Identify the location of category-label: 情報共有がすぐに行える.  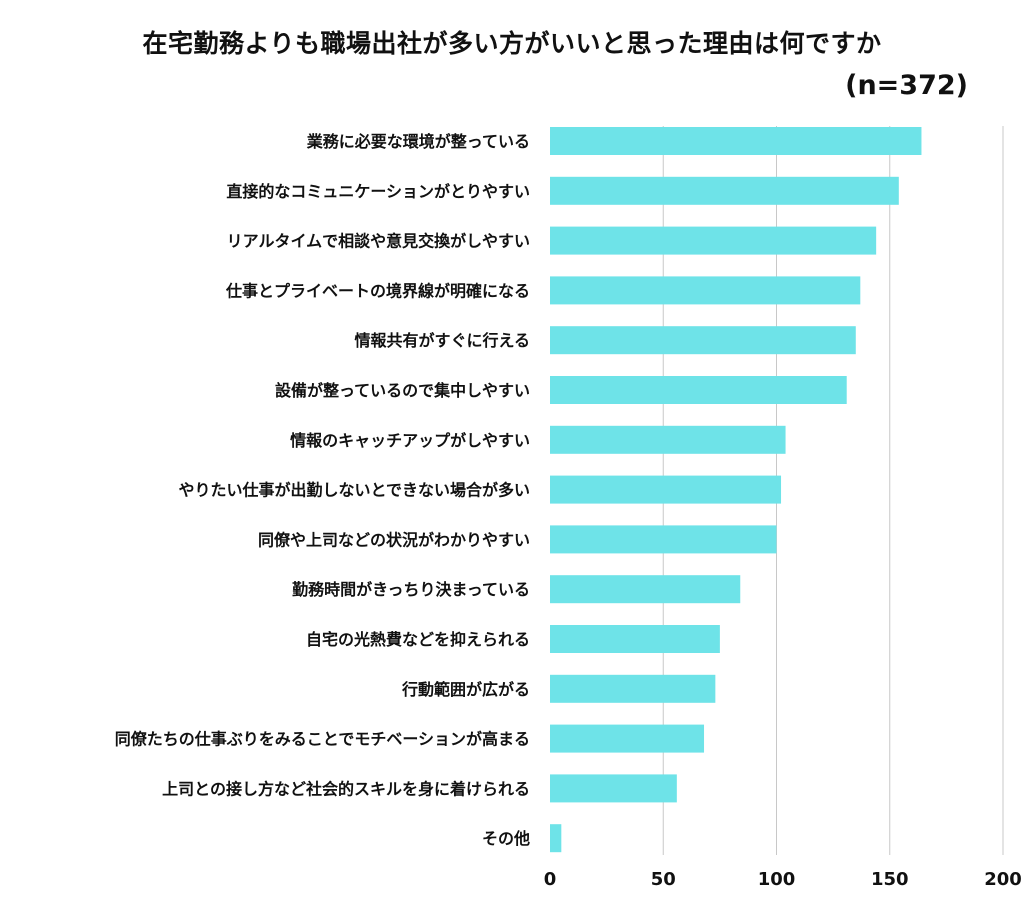
(442, 340).